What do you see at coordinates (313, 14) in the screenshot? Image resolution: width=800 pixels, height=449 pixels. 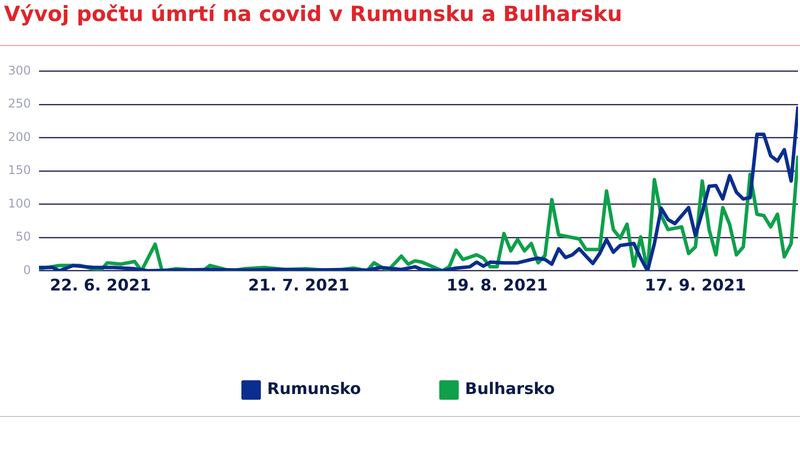 I see `chart-title: Vývoj počtu úmrtí na covid v Rumunsku a Bulharsku` at bounding box center [313, 14].